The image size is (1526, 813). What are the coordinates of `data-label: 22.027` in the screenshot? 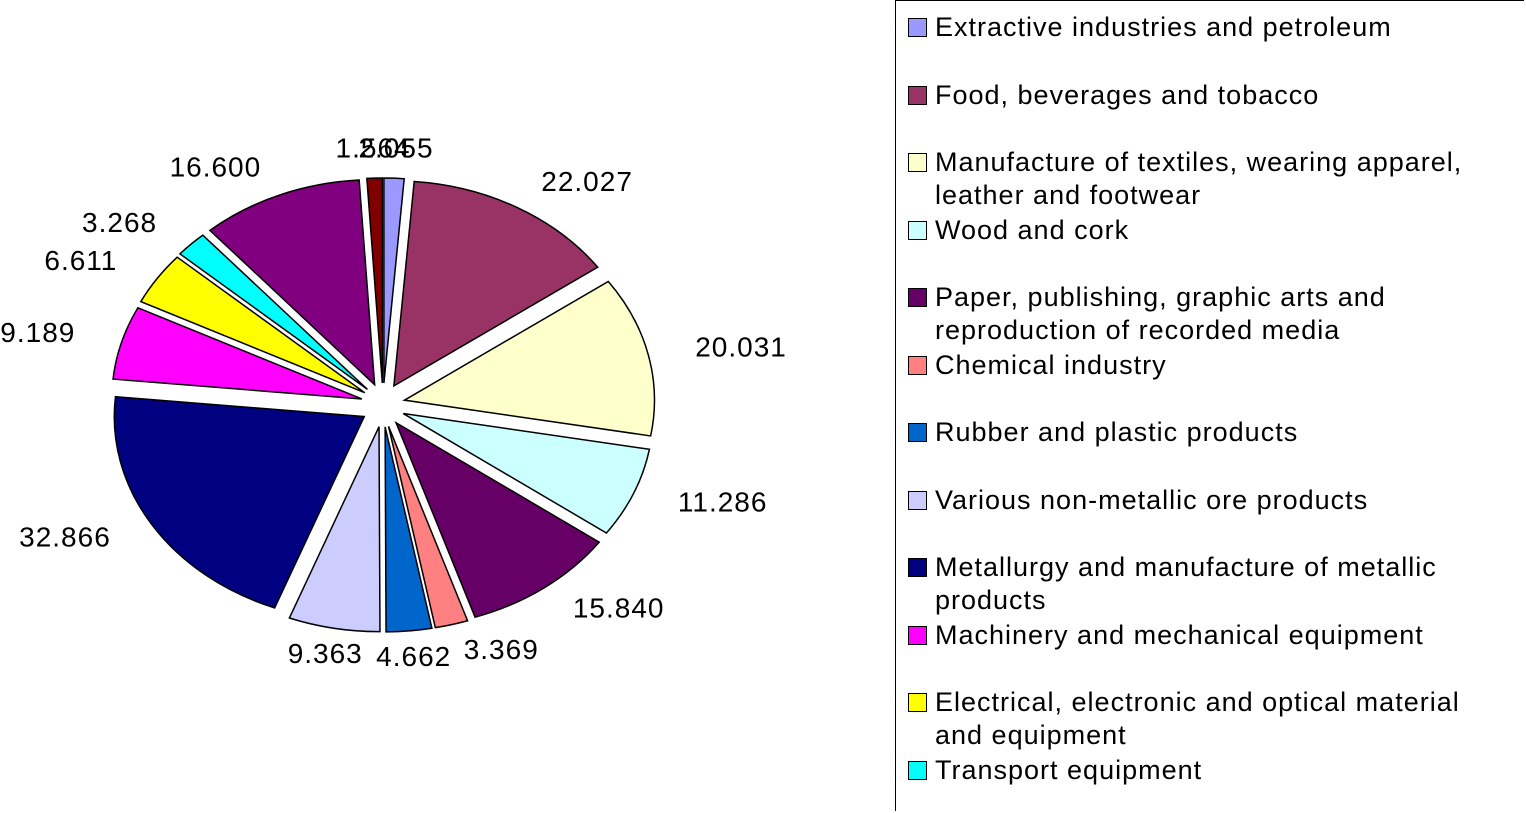 It's located at (587, 181).